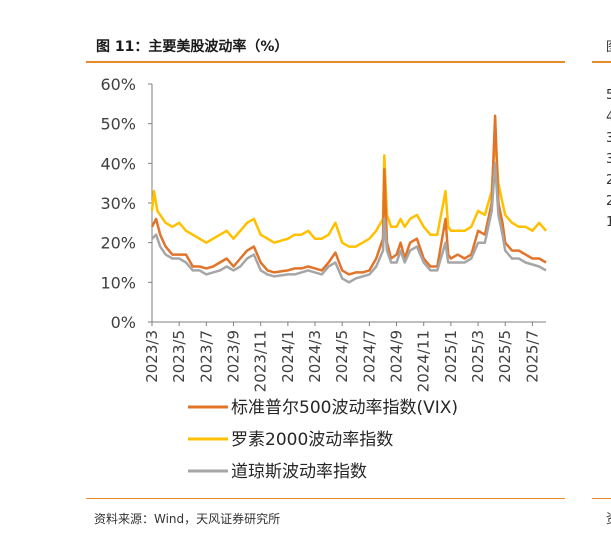  Describe the element at coordinates (118, 163) in the screenshot. I see `y-tick-label: 40%` at that location.